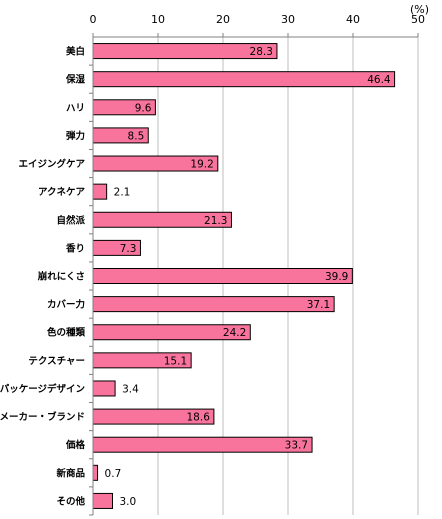  Describe the element at coordinates (215, 221) in the screenshot. I see `value-label: 21.3` at that location.